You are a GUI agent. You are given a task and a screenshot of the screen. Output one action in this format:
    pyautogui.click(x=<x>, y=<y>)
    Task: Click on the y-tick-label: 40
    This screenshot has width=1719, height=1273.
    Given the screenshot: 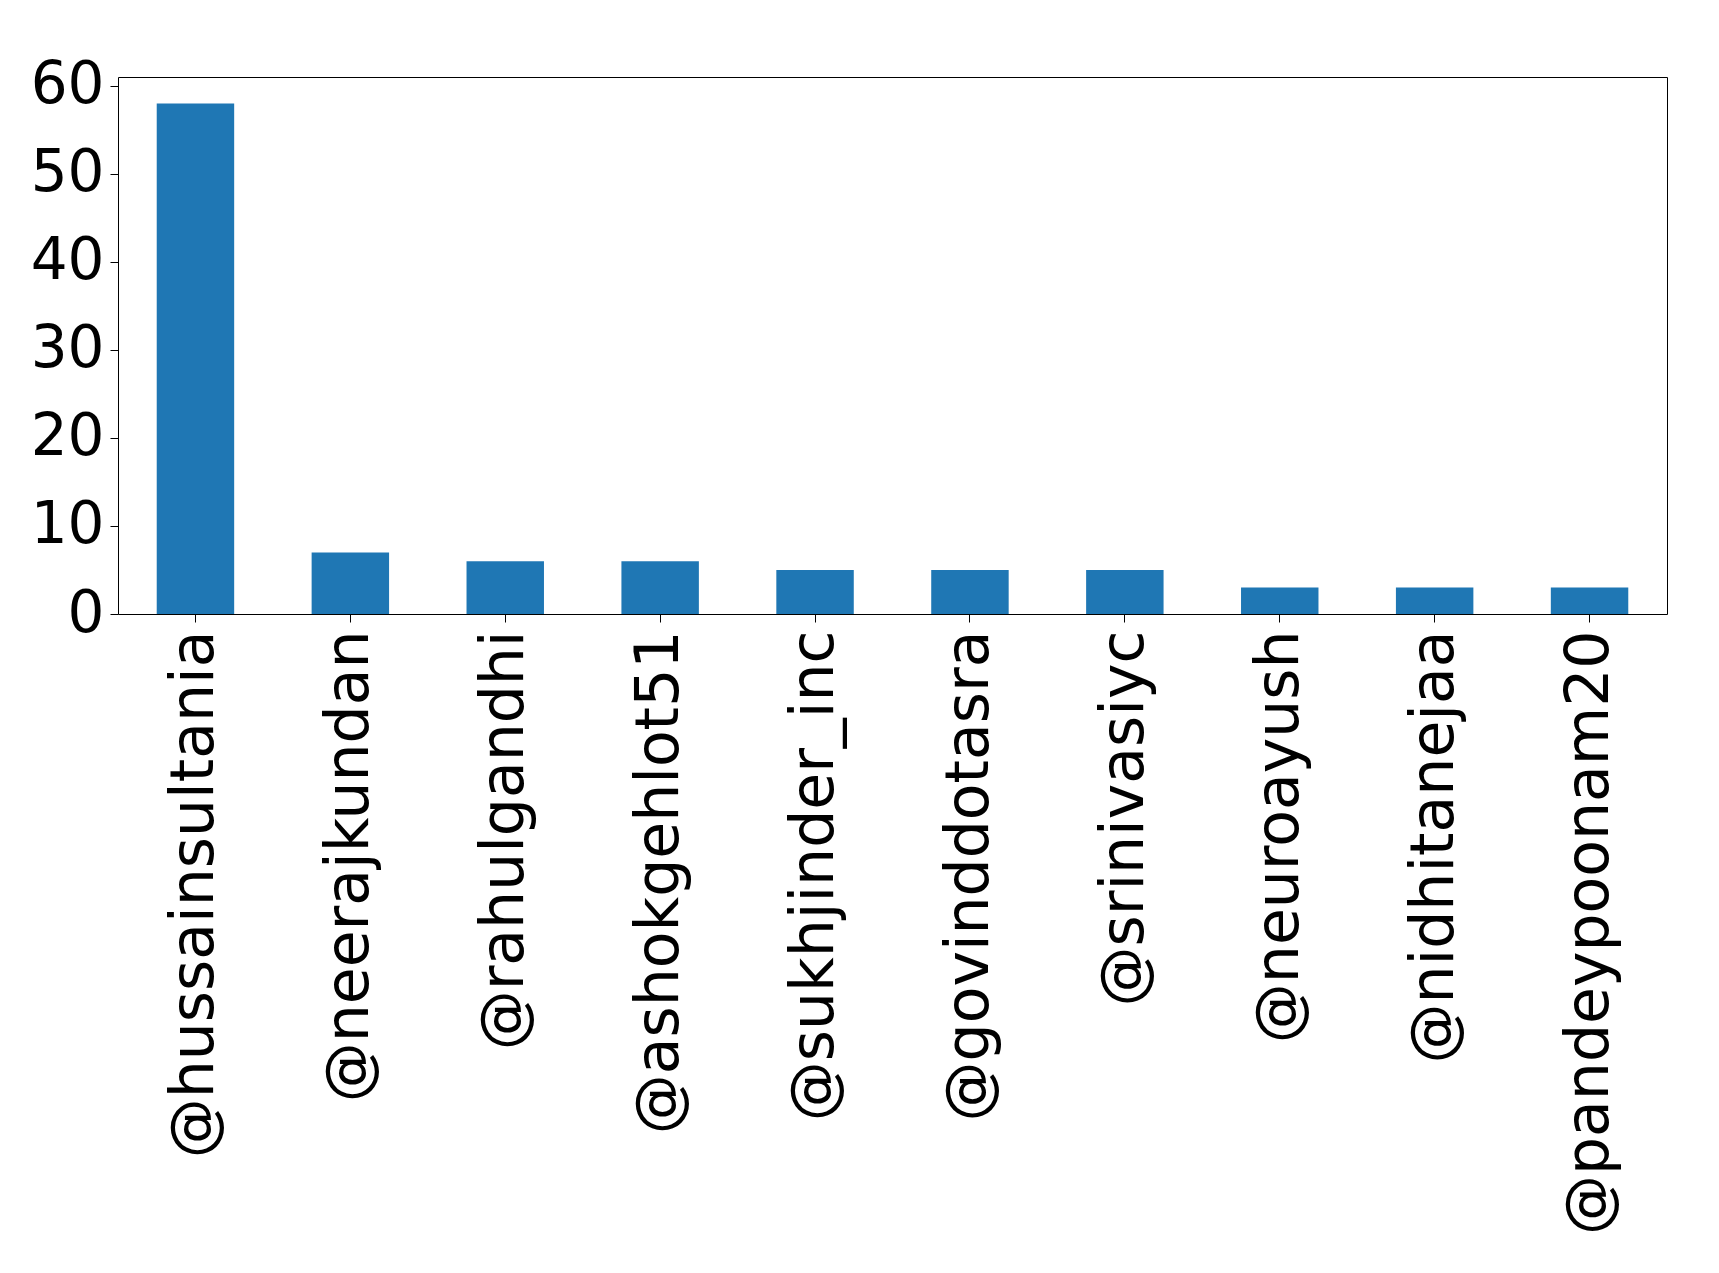 What is the action you would take?
    pyautogui.click(x=67, y=259)
    